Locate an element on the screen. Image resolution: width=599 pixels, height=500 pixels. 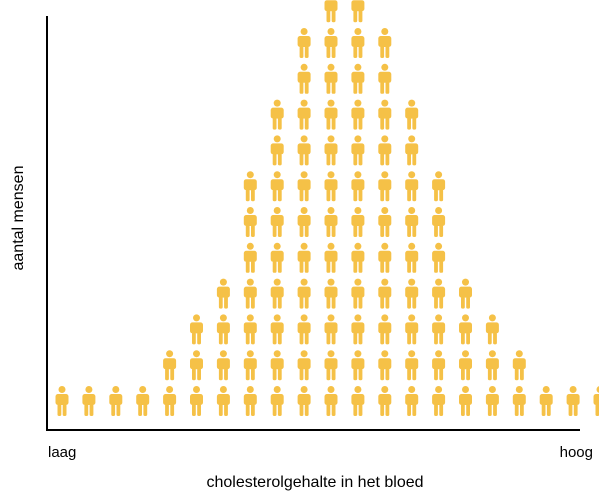
x-axis-high-label: hoog is located at coordinates (576, 452).